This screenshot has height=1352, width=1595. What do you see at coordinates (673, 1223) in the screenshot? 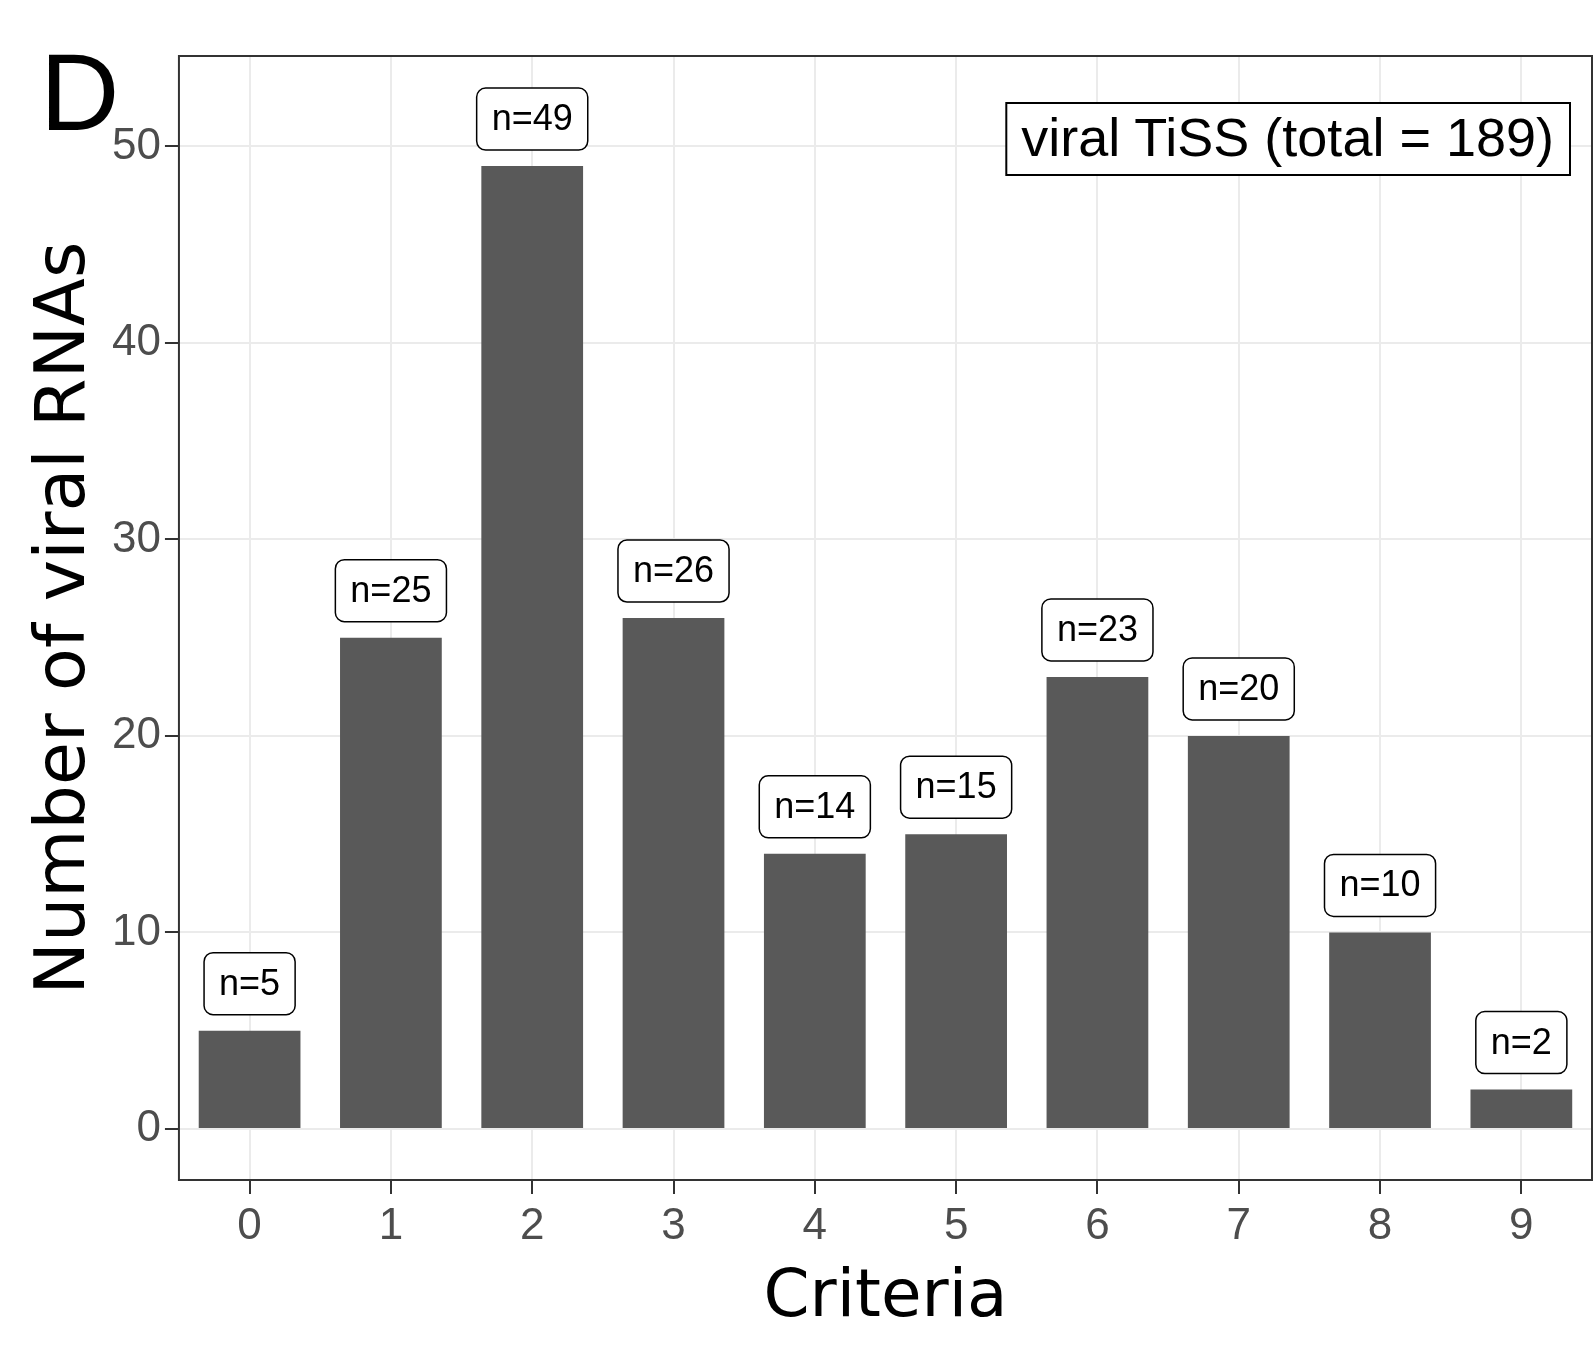
I see `x-tick-label: 3` at bounding box center [673, 1223].